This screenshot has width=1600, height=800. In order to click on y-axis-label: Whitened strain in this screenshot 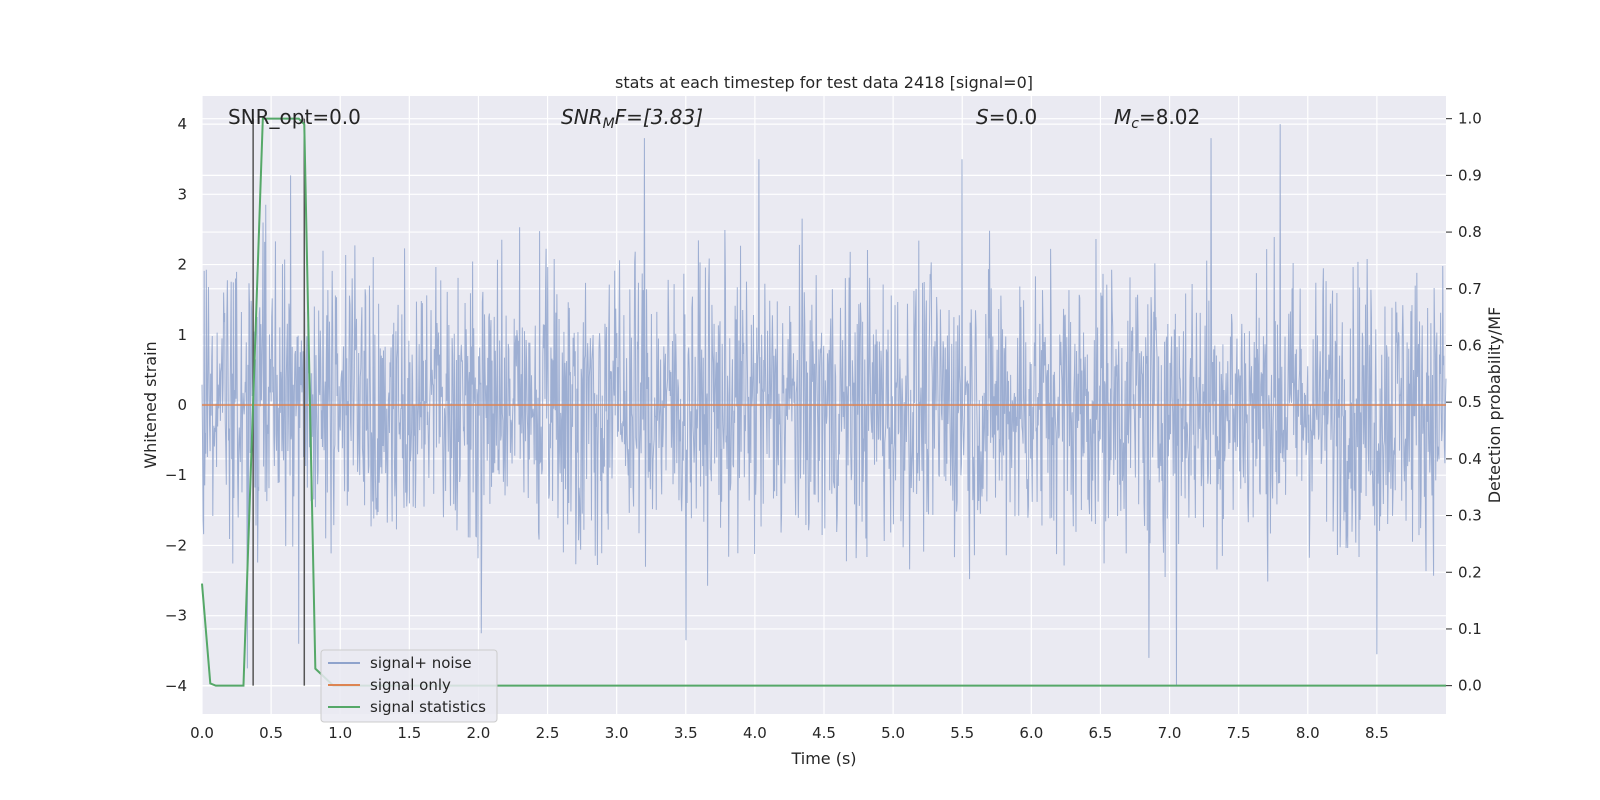, I will do `click(150, 404)`.